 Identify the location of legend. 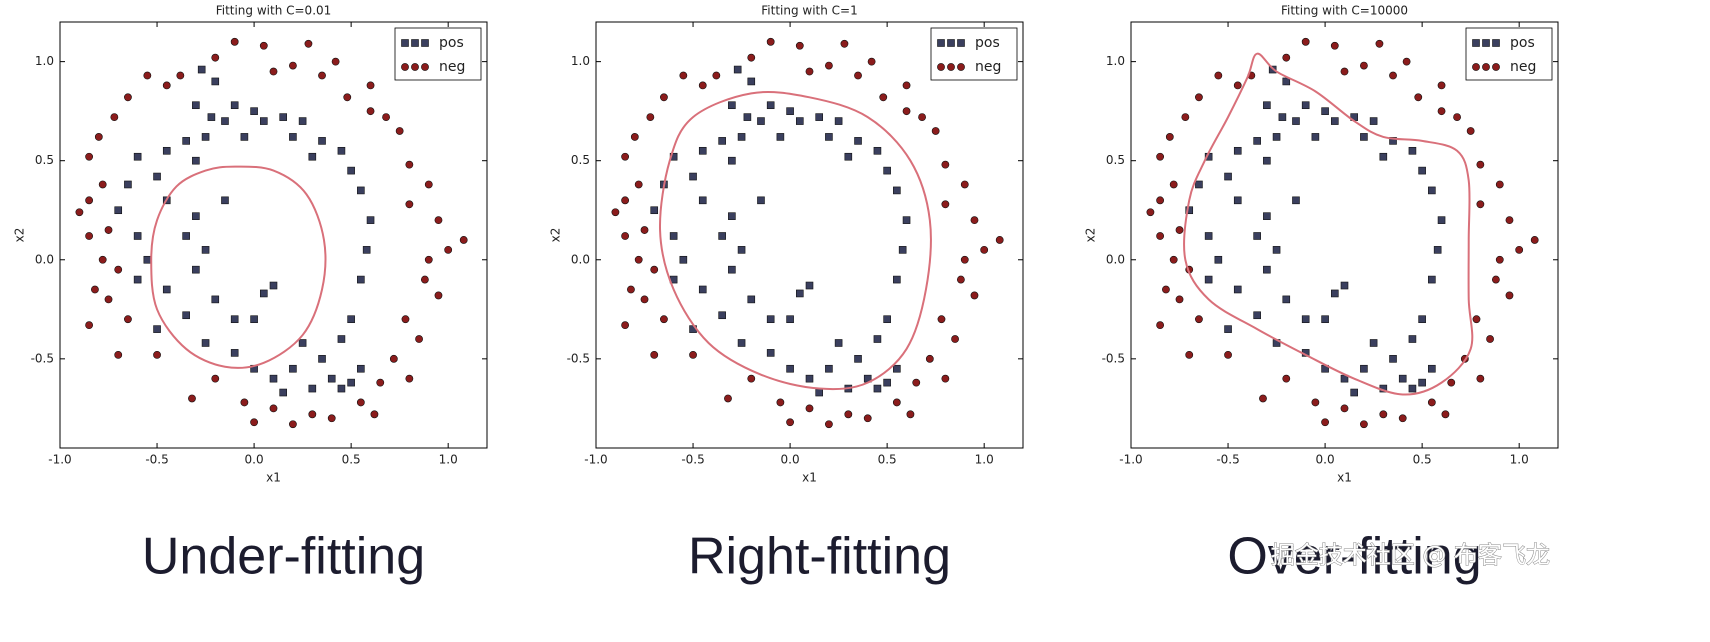
(974, 54).